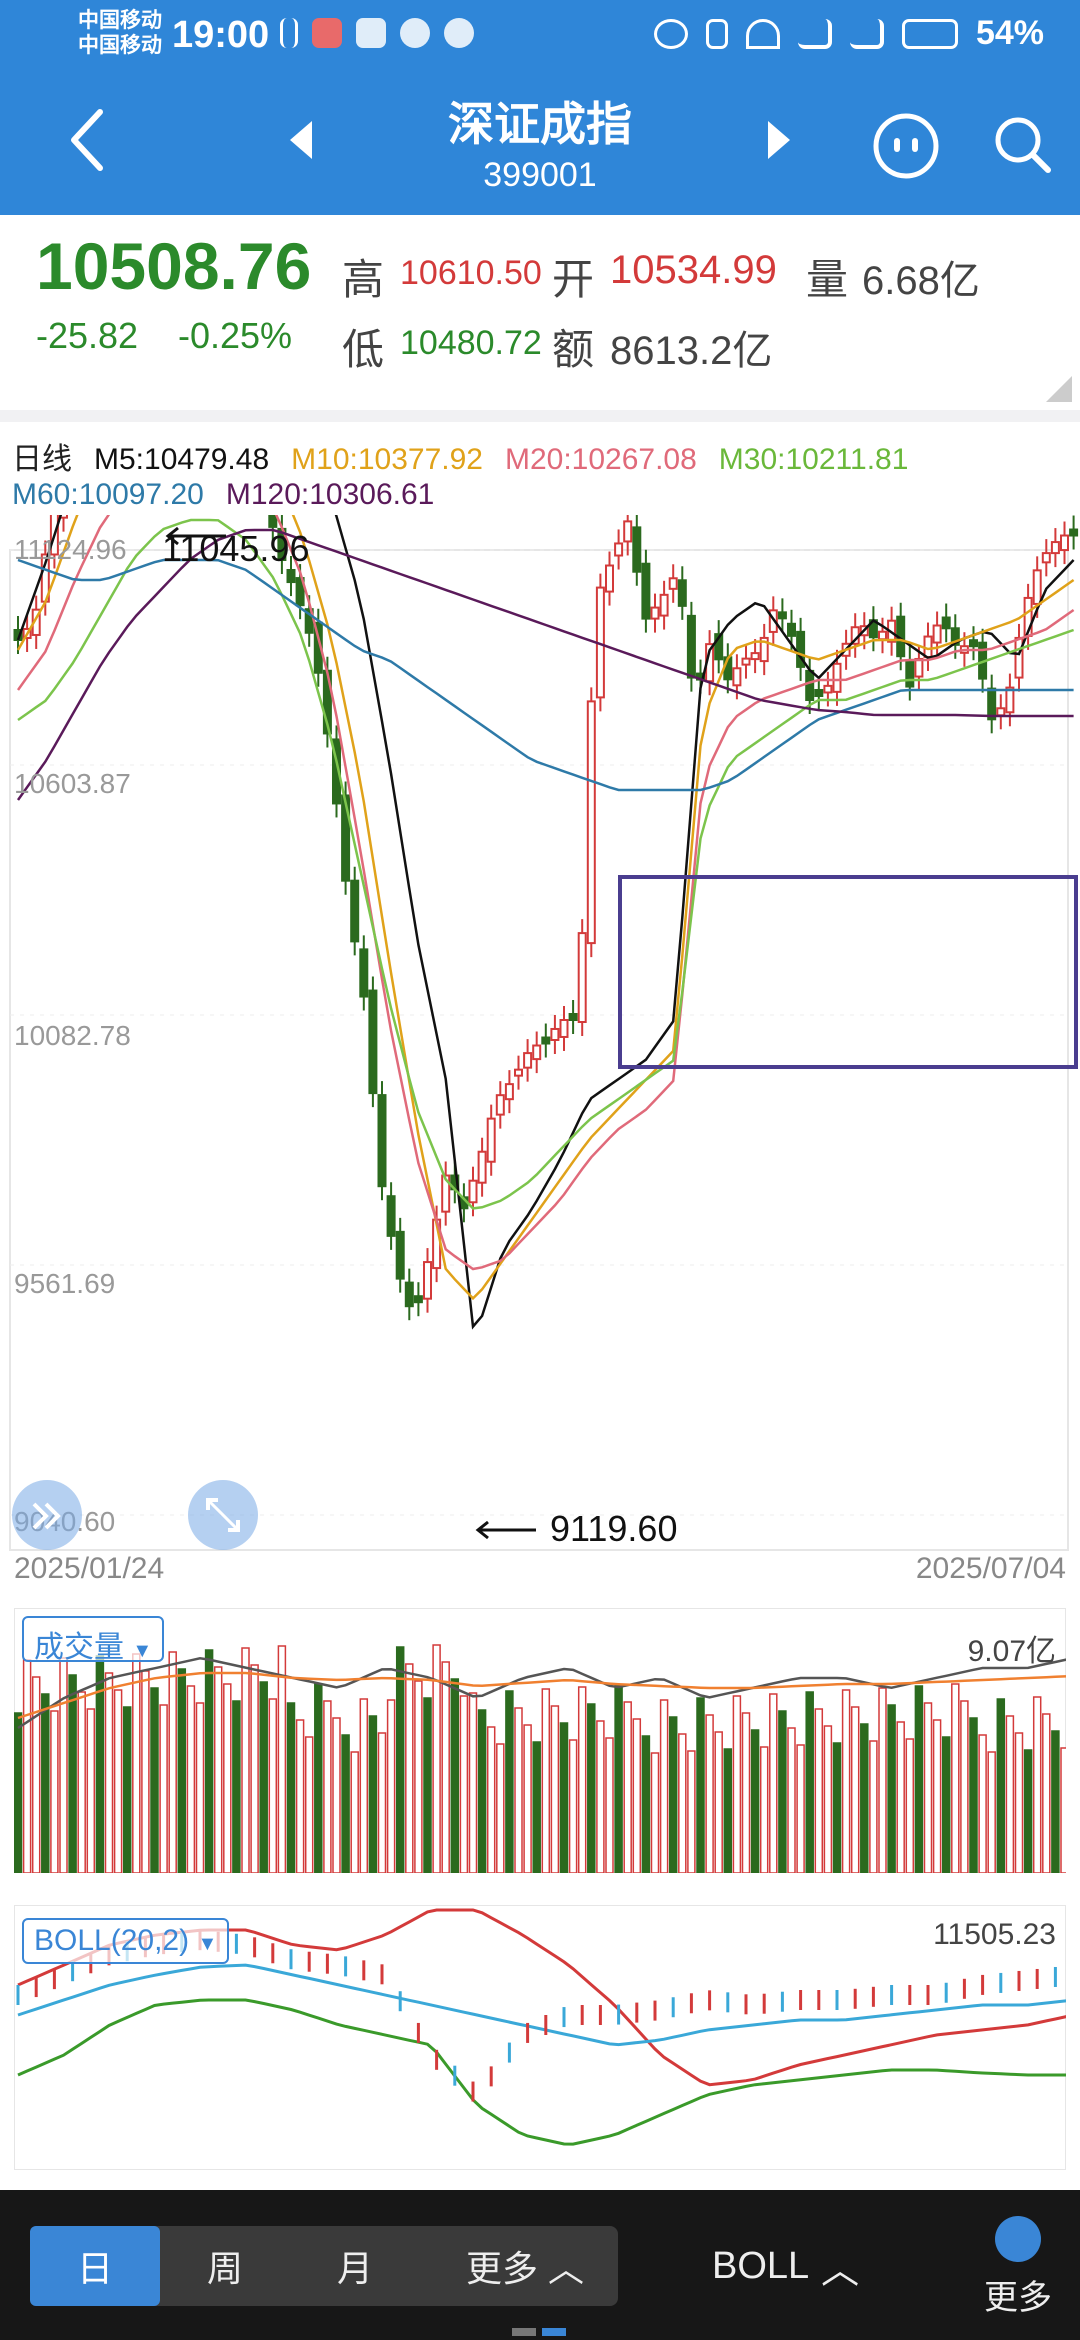 The height and width of the screenshot is (2340, 1080). Describe the element at coordinates (540, 1740) in the screenshot. I see `volume-chart` at that location.